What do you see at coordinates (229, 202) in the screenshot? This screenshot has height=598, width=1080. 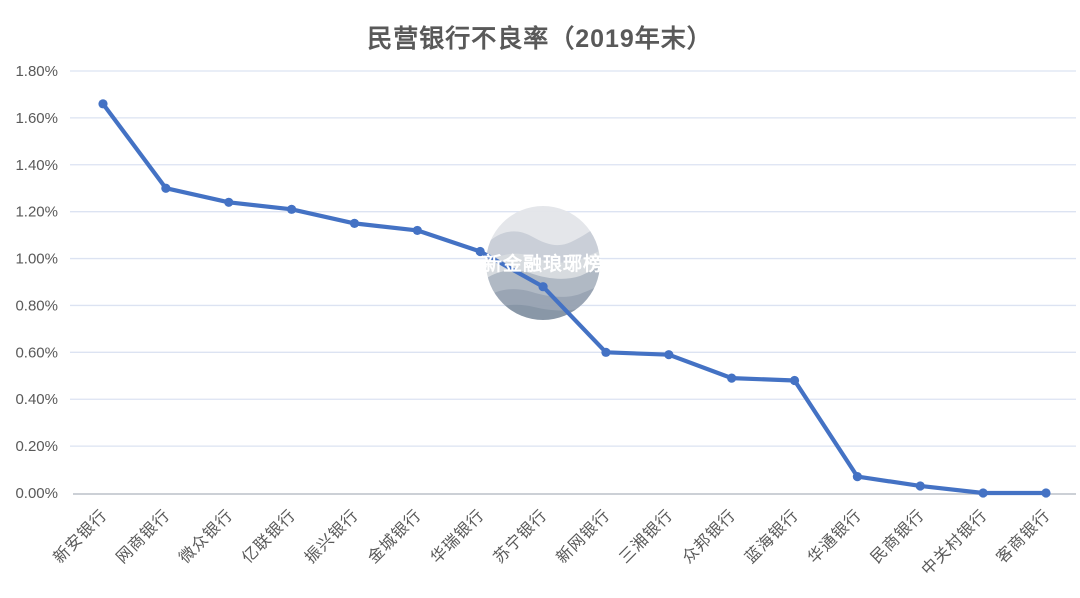 I see `data-point-微众银行` at bounding box center [229, 202].